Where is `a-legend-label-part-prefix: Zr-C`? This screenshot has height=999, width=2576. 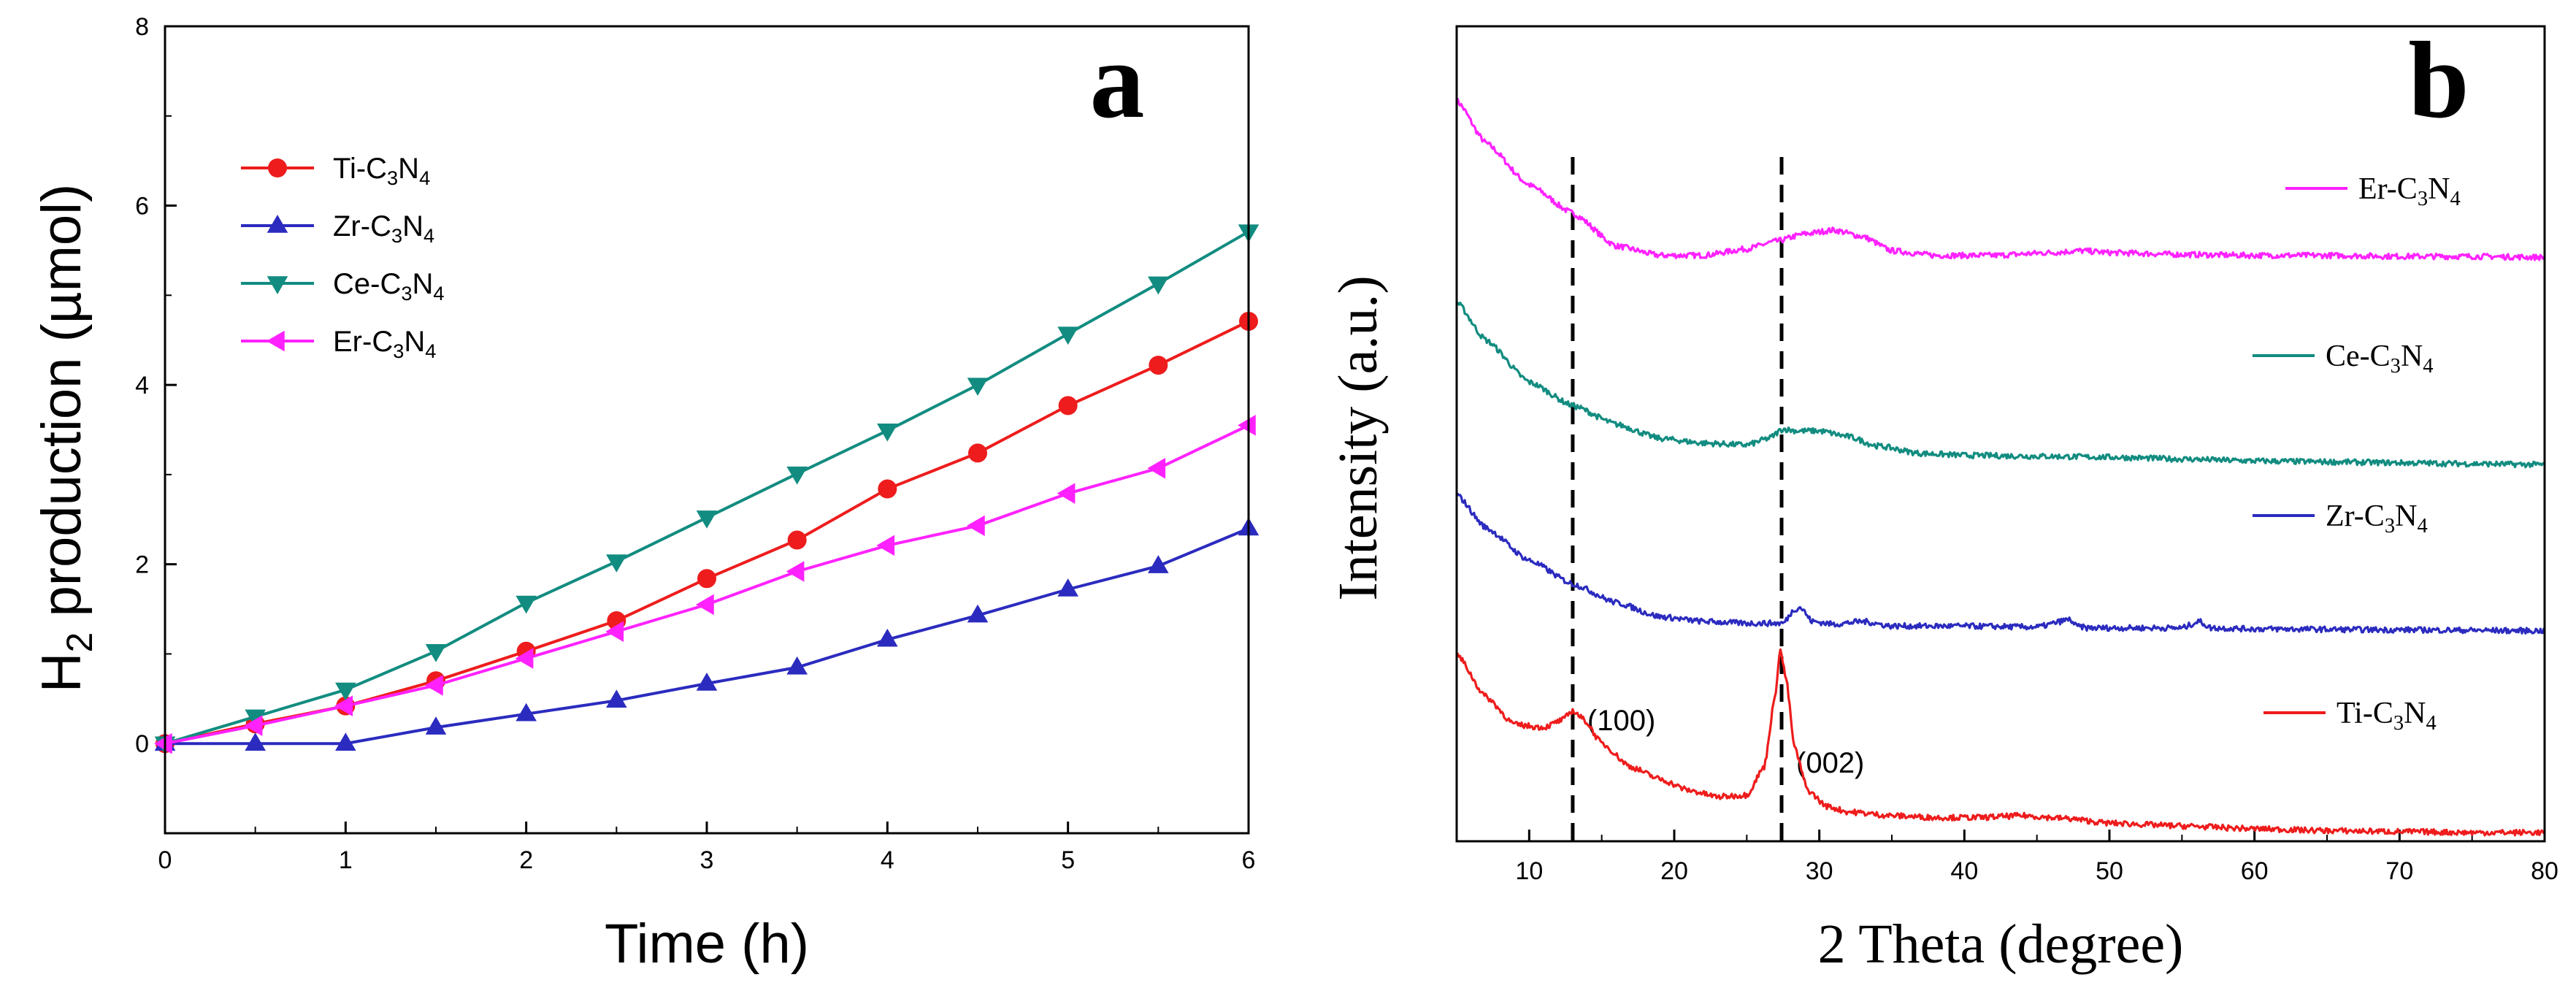
a-legend-label-part-prefix: Zr-C is located at coordinates (362, 226).